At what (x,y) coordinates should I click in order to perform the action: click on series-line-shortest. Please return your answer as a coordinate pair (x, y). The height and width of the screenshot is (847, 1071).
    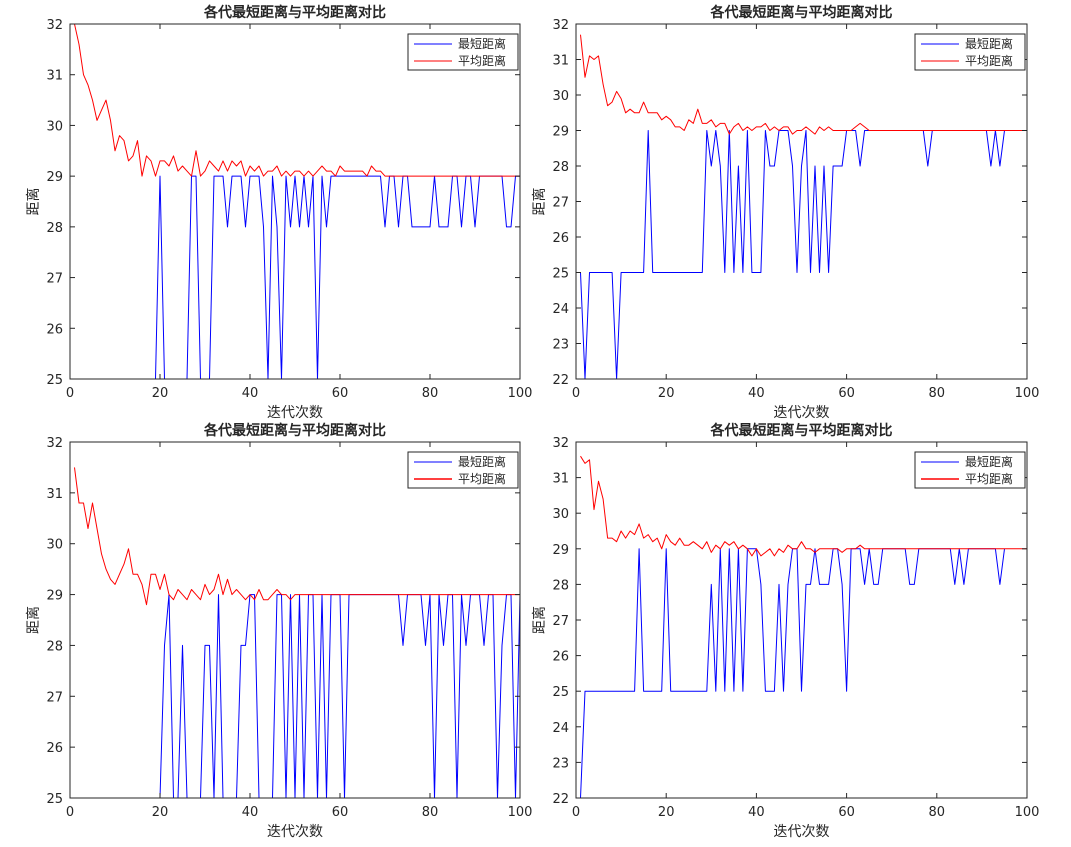
    Looking at the image, I should click on (792, 673).